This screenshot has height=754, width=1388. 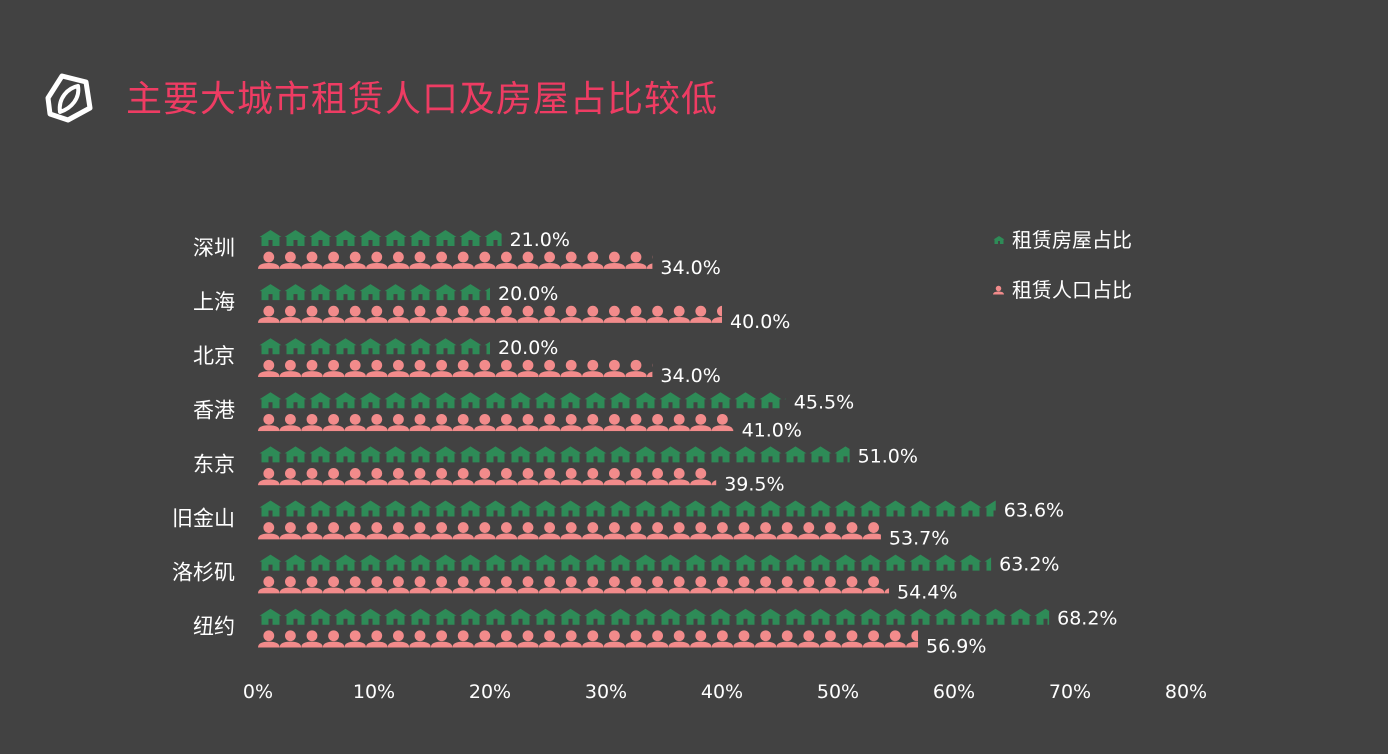 I want to click on category-label: 东京, so click(x=214, y=464).